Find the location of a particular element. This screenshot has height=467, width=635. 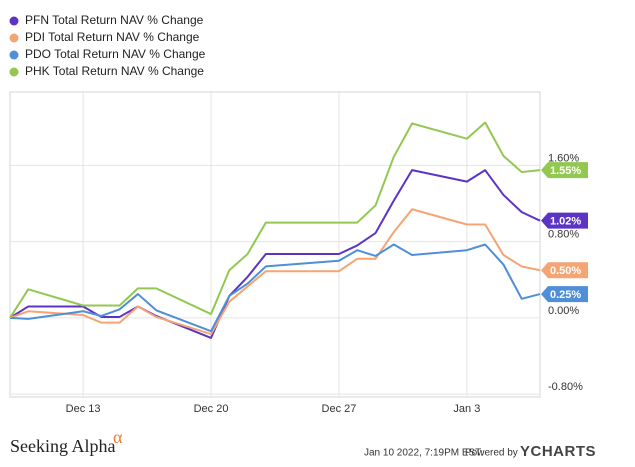

legend-label: PFN Total Return NAV % Change is located at coordinates (114, 20).